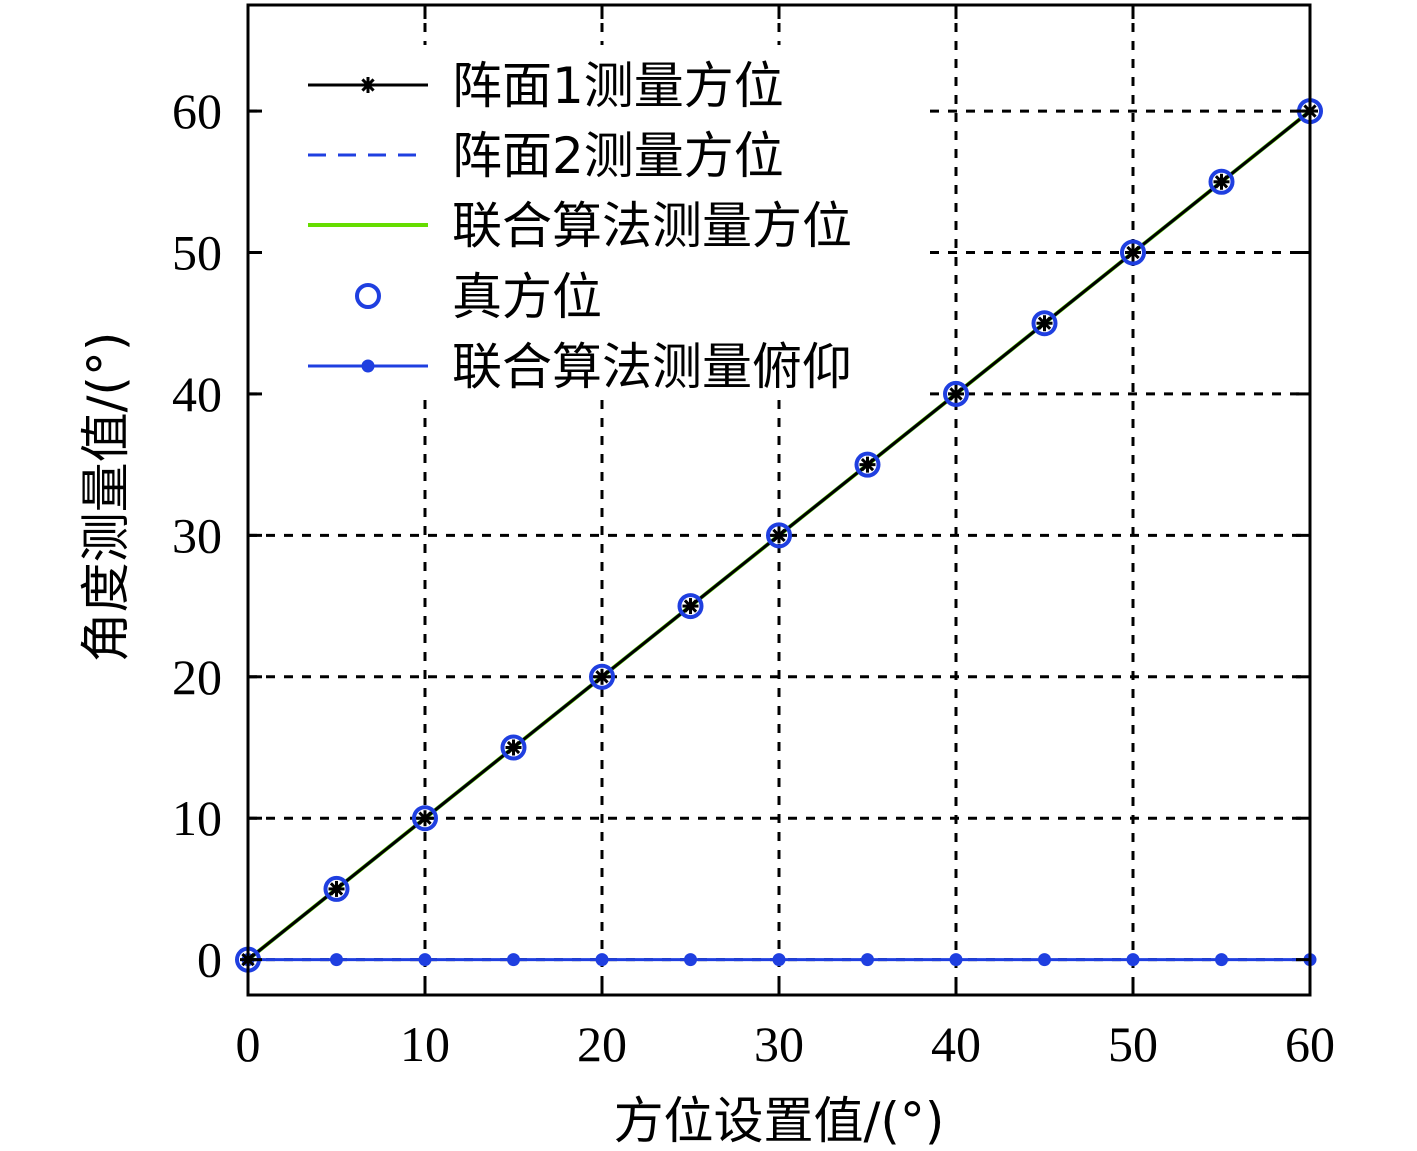  What do you see at coordinates (1133, 1044) in the screenshot?
I see `x-tick-label: 50` at bounding box center [1133, 1044].